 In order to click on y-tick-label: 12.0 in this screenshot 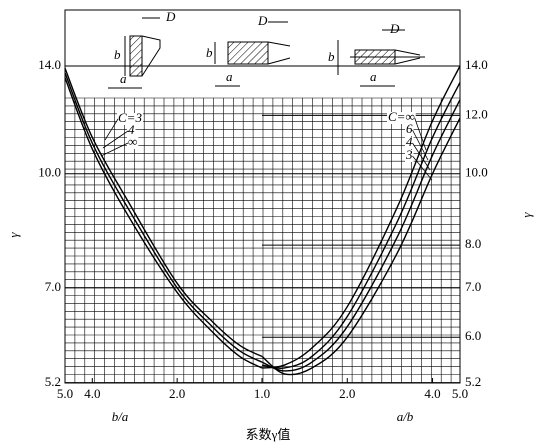, I will do `click(476, 113)`.